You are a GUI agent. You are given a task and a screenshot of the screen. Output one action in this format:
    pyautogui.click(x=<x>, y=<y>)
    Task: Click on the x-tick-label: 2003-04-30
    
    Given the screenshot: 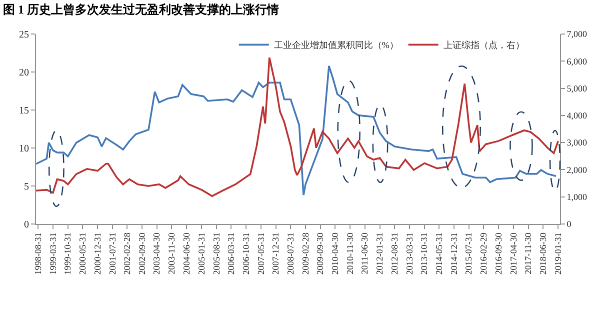 What is the action you would take?
    pyautogui.click(x=157, y=253)
    